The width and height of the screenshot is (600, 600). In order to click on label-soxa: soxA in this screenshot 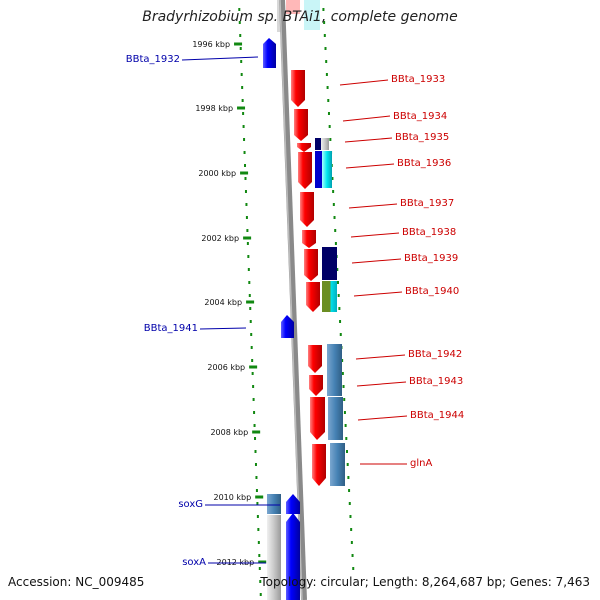, I will do `click(194, 562)`.